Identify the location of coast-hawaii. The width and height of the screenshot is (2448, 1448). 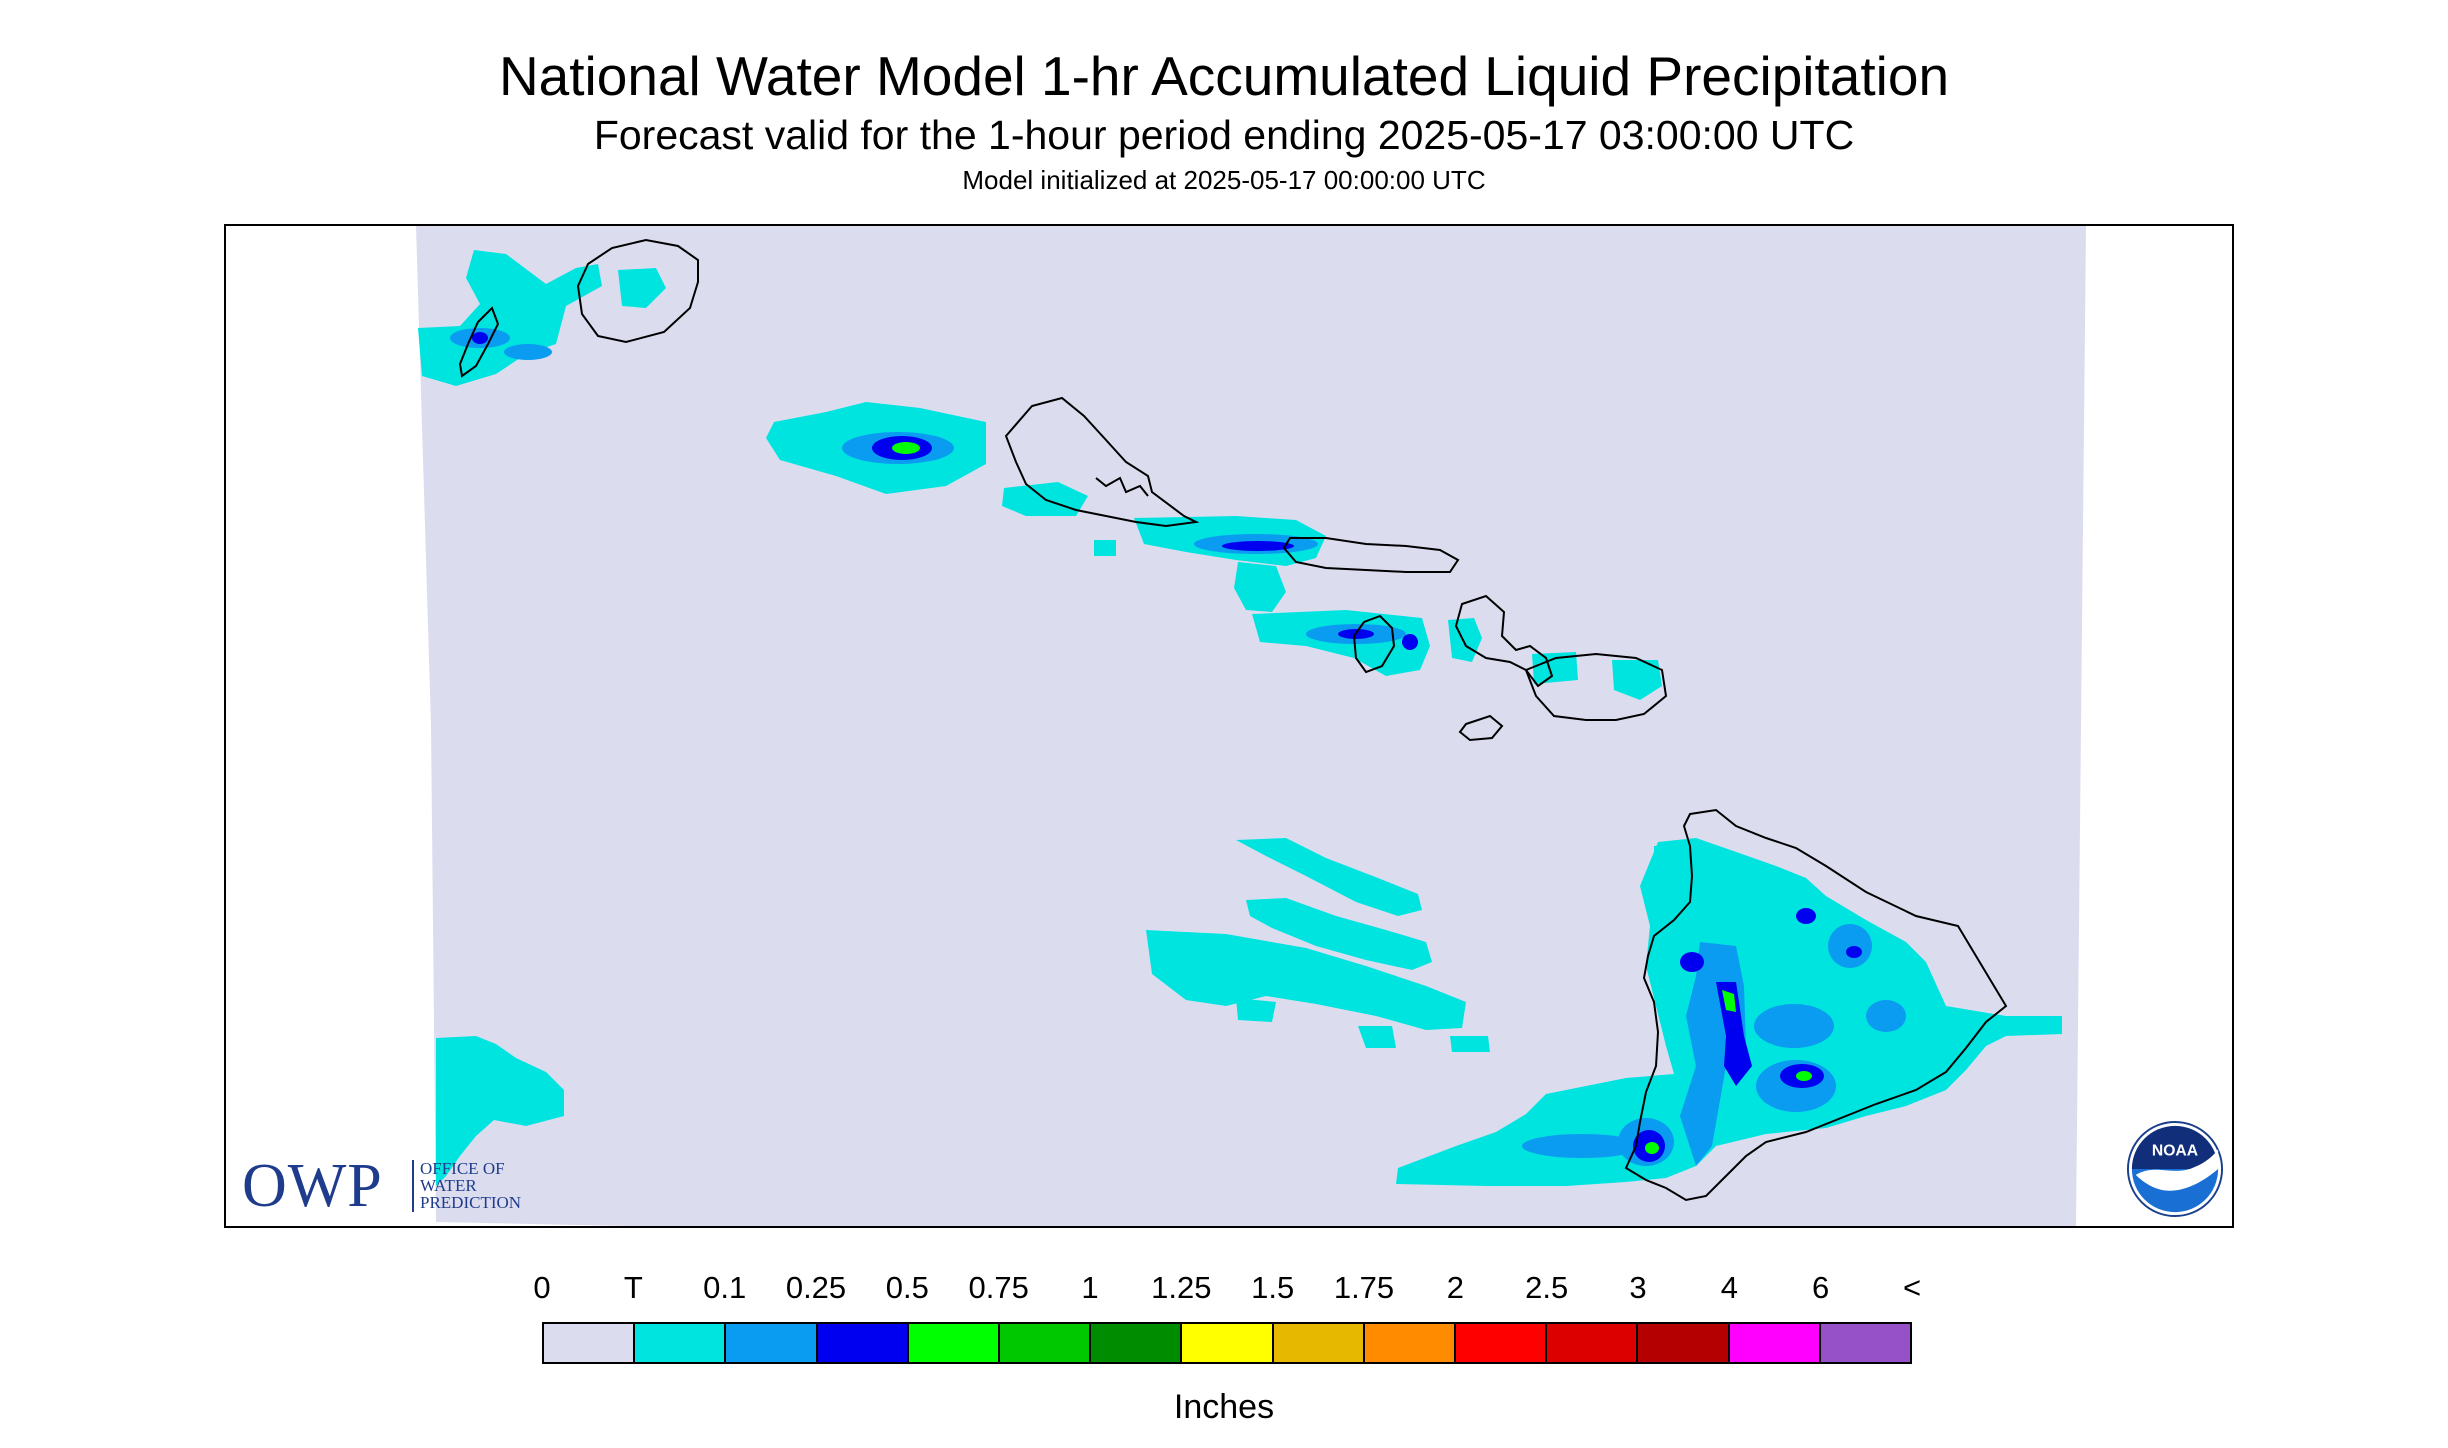
(1816, 1005).